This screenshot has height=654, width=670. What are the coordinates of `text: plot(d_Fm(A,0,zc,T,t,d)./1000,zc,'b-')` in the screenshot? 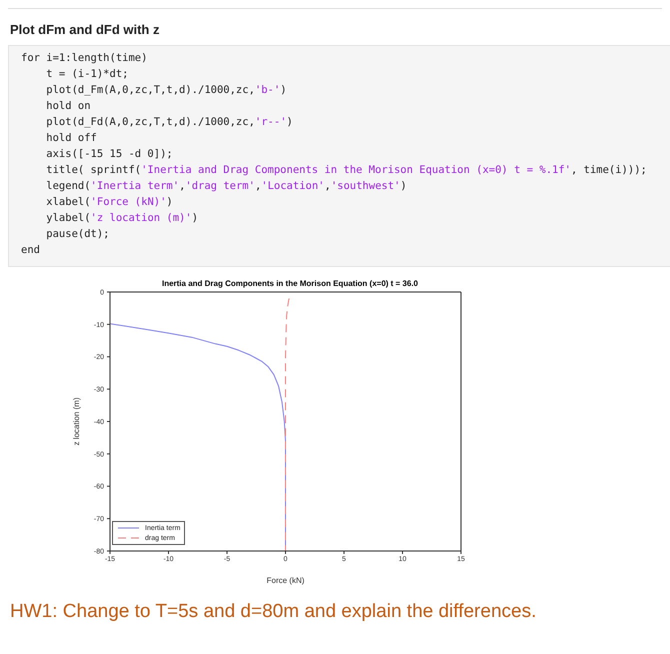 It's located at (166, 90).